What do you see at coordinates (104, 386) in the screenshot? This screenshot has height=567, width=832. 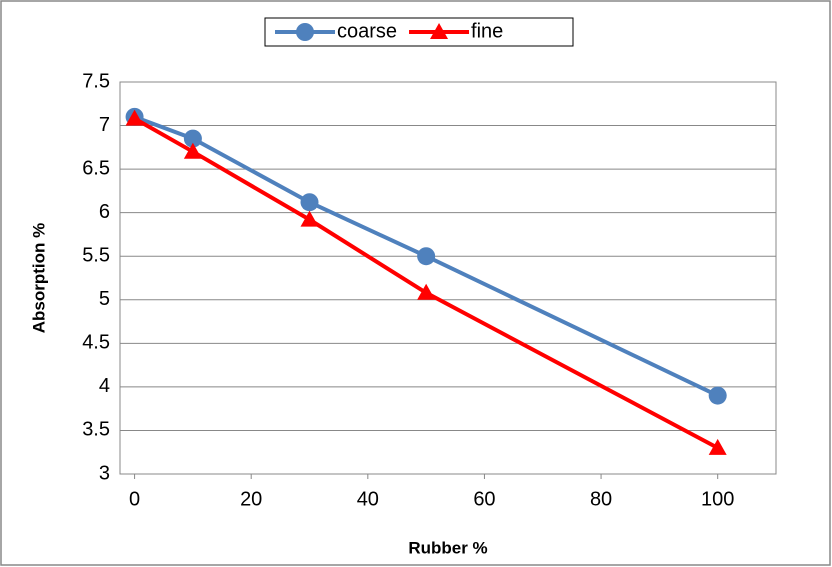 I see `y-tick-label: 4` at bounding box center [104, 386].